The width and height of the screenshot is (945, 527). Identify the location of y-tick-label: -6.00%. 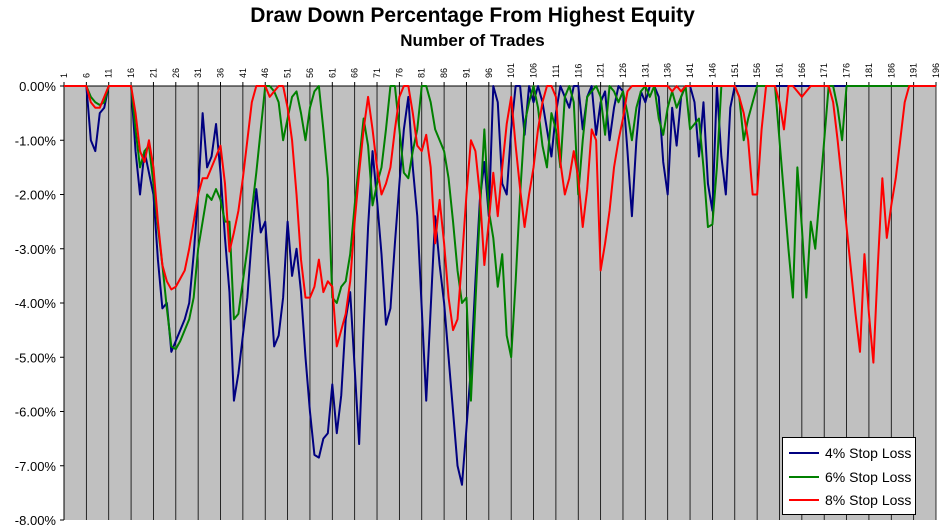
(36, 412).